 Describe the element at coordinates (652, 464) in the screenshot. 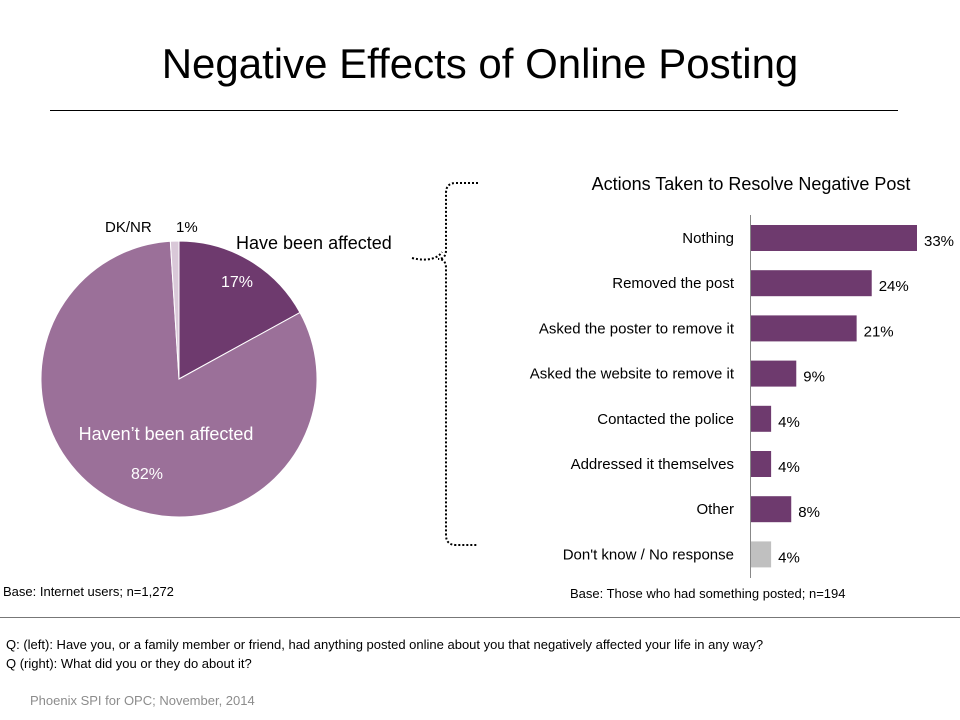

I see `bar-category-label: Addressed it themselves` at that location.